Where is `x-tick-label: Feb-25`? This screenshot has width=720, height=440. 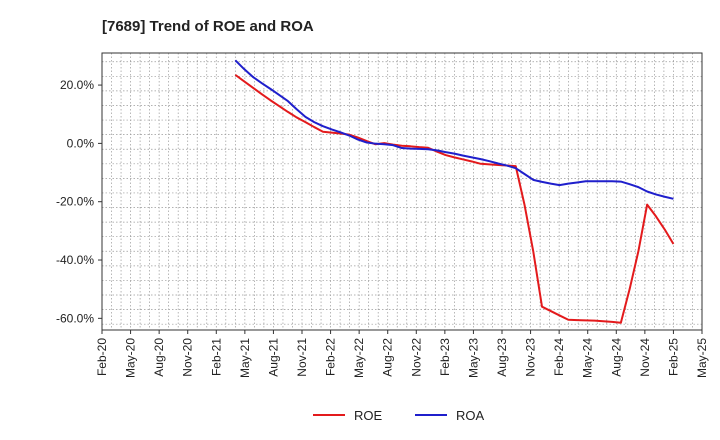
x-tick-label: Feb-25 is located at coordinates (673, 357).